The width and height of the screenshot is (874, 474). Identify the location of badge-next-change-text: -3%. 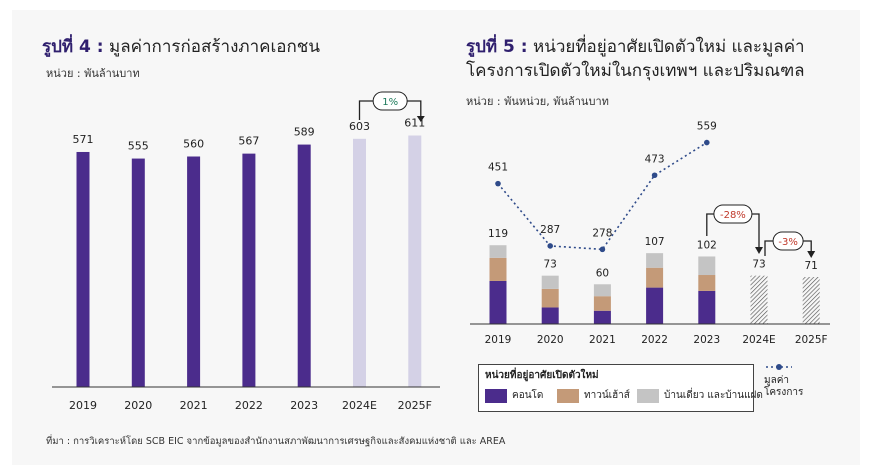
(787, 242).